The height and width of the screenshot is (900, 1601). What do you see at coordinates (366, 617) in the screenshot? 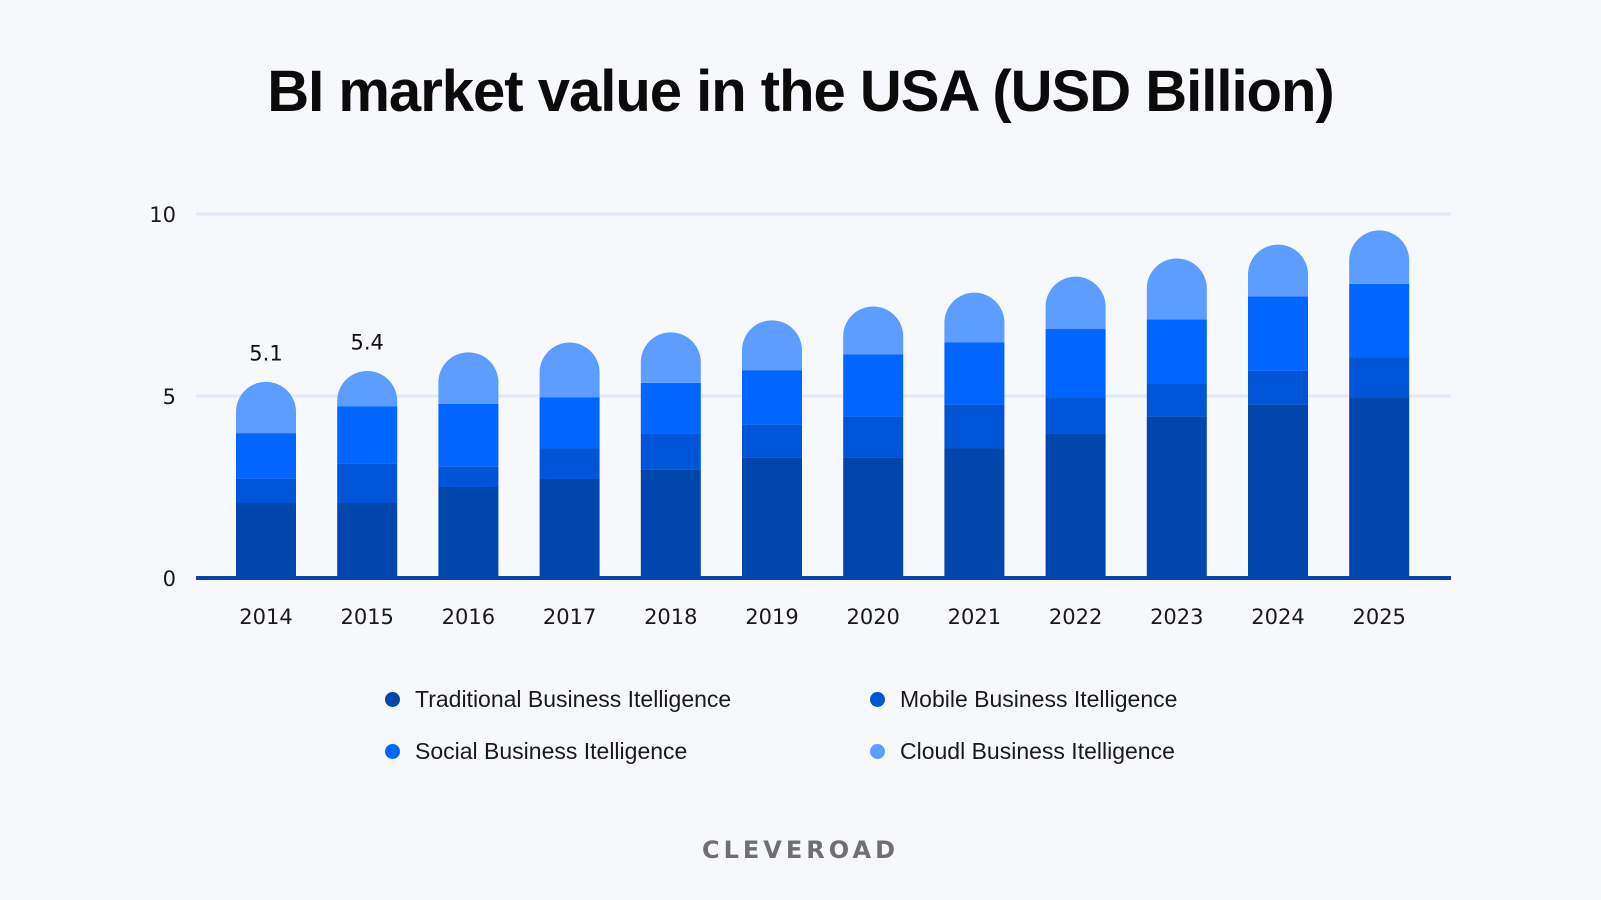
I see `x-tick-label: 2015` at bounding box center [366, 617].